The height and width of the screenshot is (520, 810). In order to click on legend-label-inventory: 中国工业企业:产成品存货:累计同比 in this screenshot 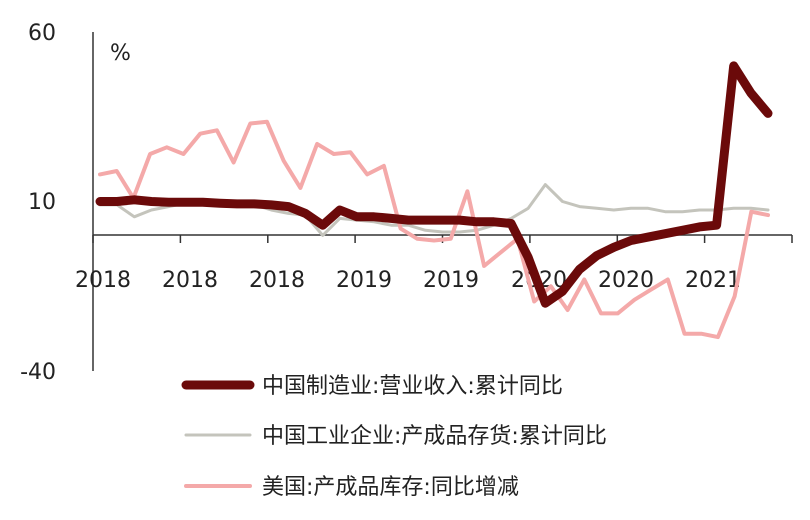, I will do `click(434, 436)`.